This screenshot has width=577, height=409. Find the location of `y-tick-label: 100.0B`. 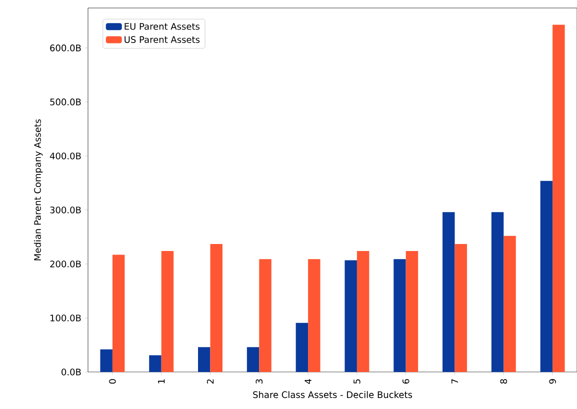

y-tick-label: 100.0B is located at coordinates (65, 318).